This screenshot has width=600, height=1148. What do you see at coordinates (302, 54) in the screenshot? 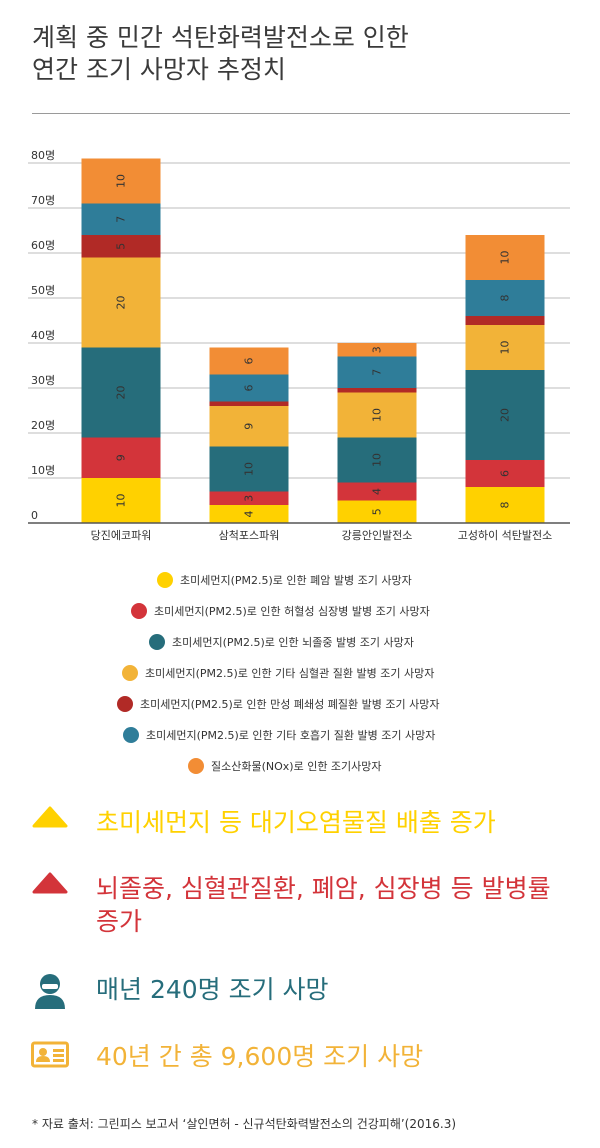
I see `page-title: 계획 중 민간 석탄화력발전소로 인한 연간 조기 사망자 추정치` at bounding box center [302, 54].